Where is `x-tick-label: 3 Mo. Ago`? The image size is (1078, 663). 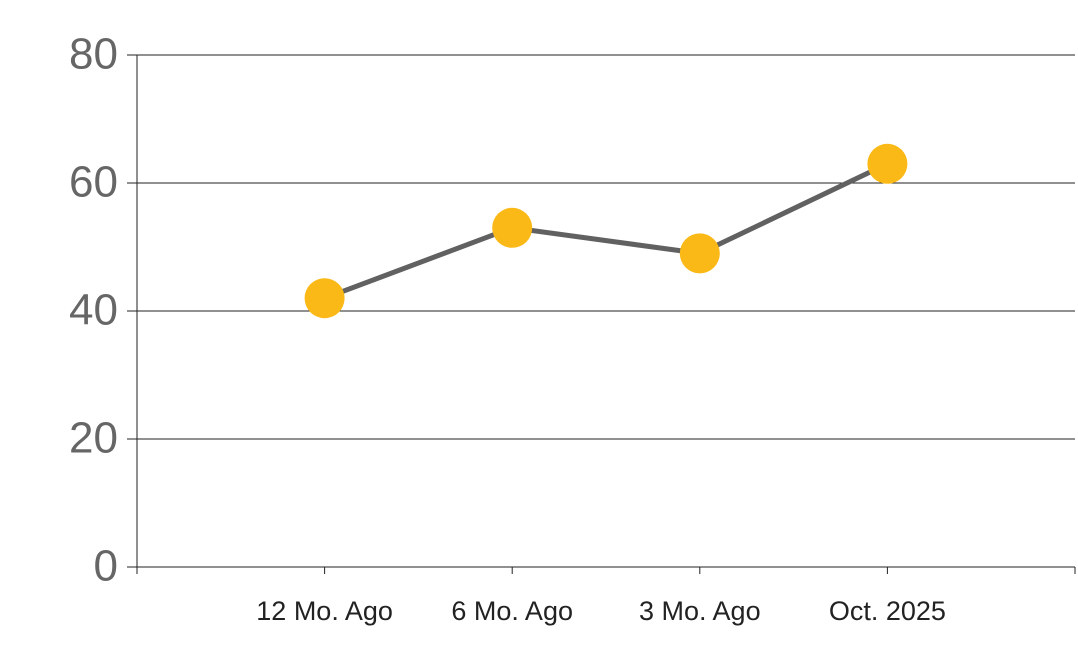
x-tick-label: 3 Mo. Ago is located at coordinates (700, 611).